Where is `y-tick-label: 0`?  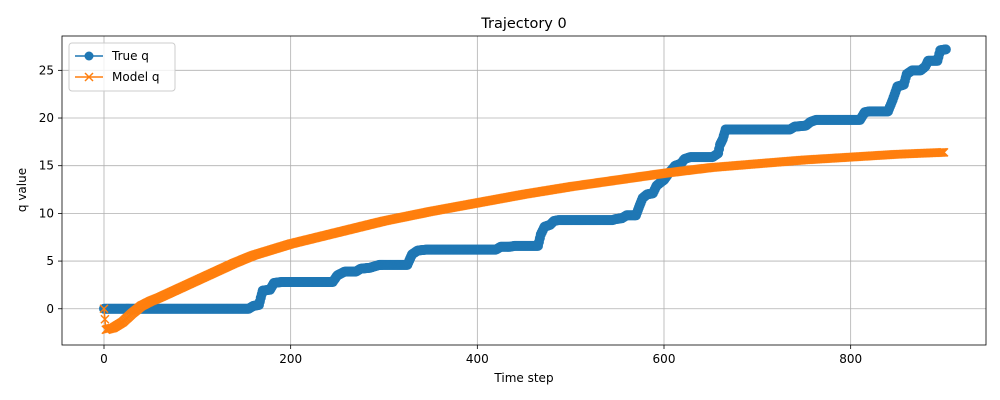
y-tick-label: 0 is located at coordinates (50, 309).